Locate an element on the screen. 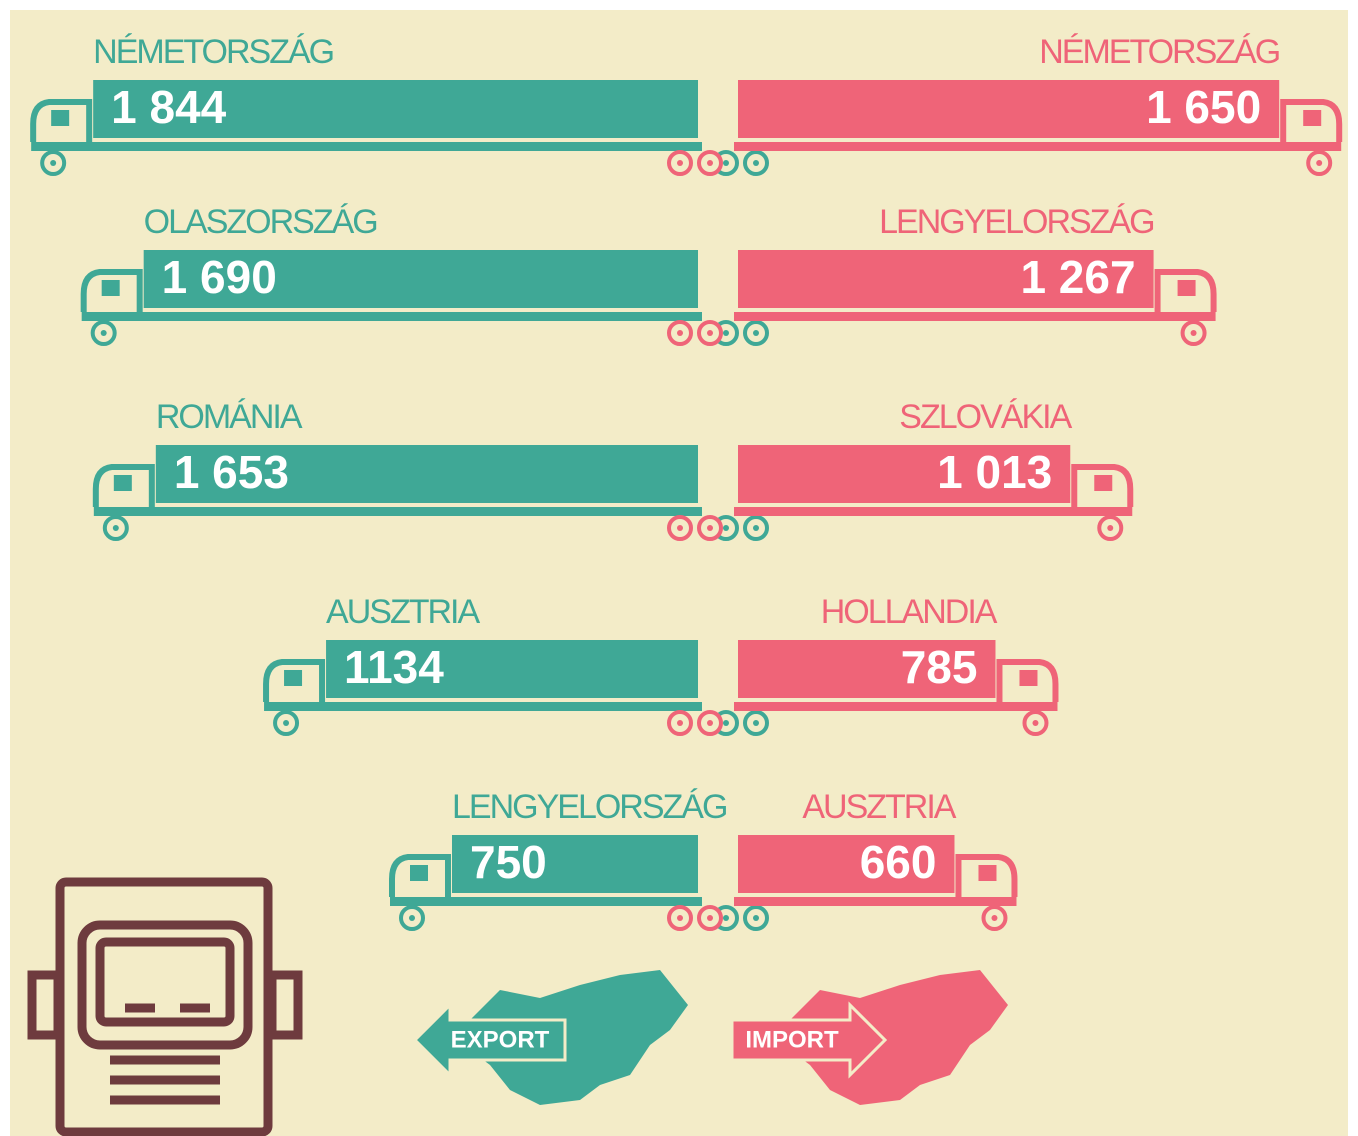  value-label: 1134 is located at coordinates (394, 667).